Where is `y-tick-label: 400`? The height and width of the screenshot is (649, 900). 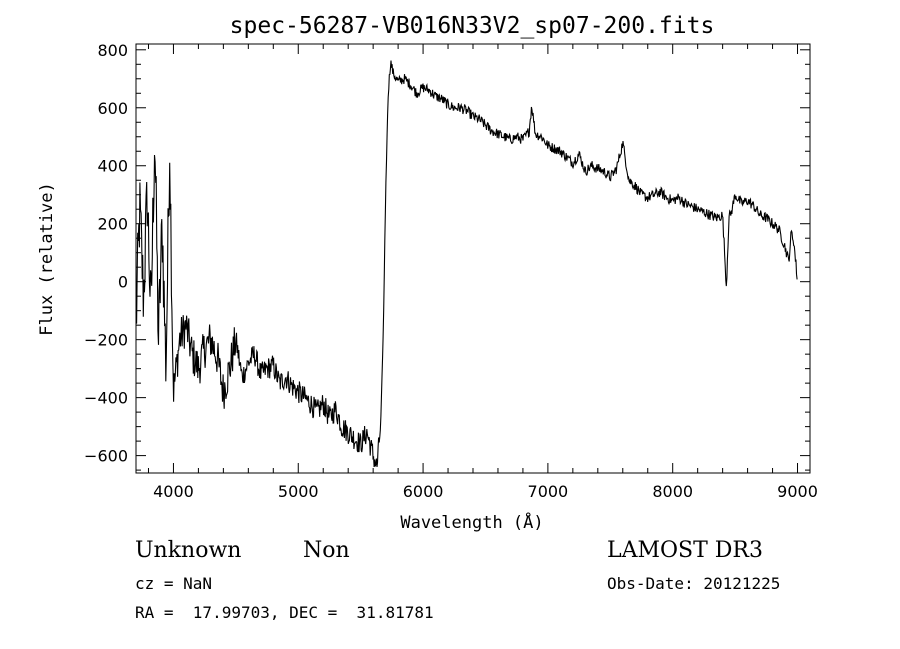 y-tick-label: 400 is located at coordinates (112, 166).